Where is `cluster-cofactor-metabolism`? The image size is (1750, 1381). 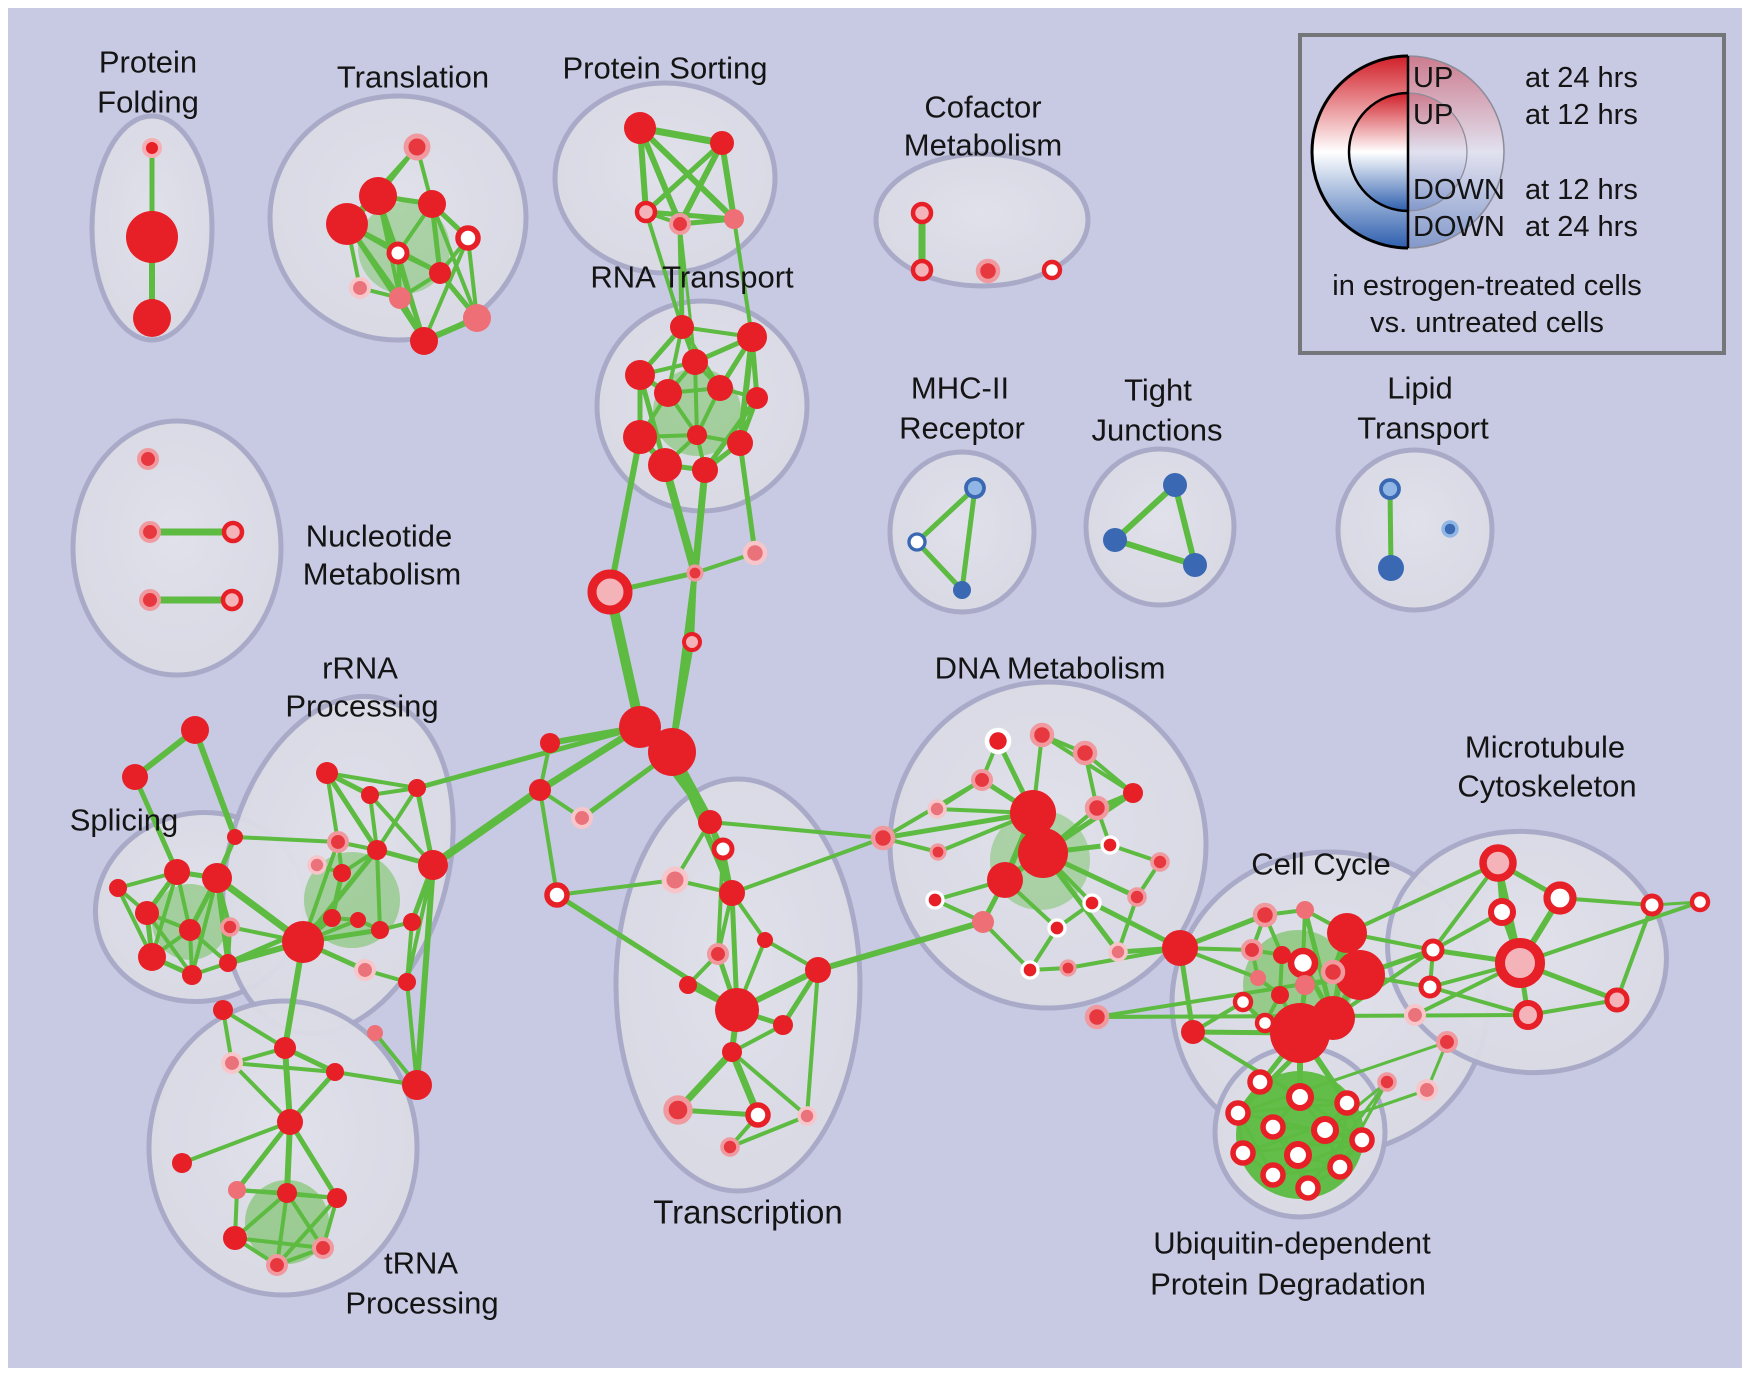
cluster-cofactor-metabolism is located at coordinates (982, 220).